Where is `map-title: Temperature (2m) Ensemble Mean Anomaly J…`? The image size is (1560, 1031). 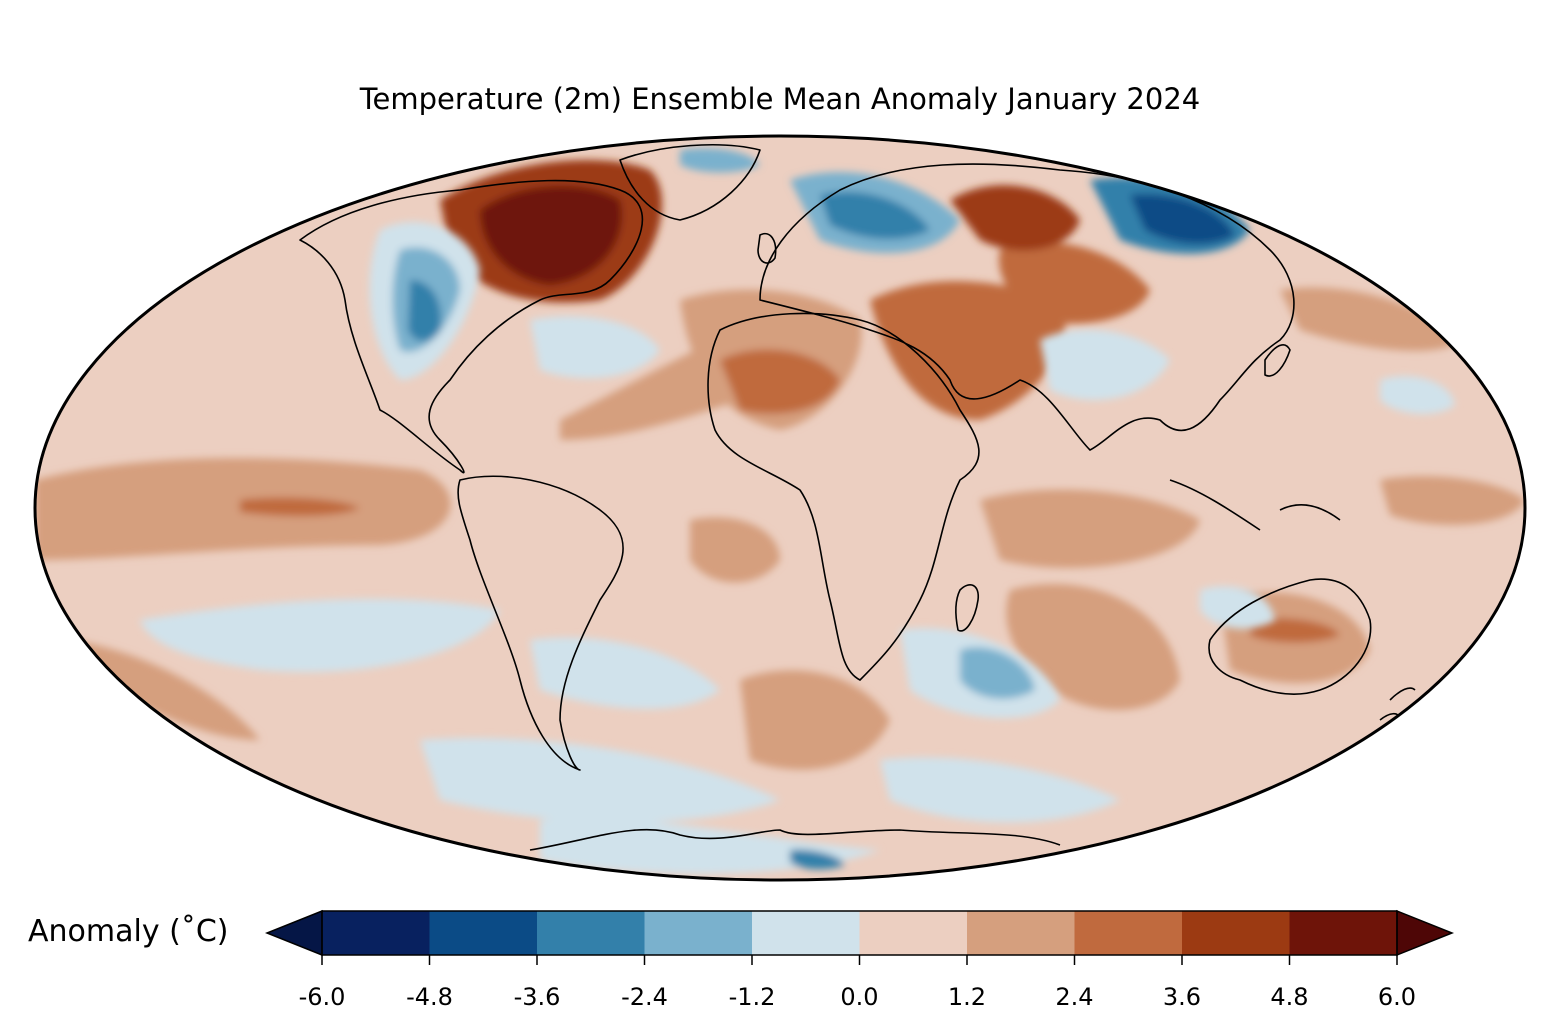 map-title: Temperature (2m) Ensemble Mean Anomaly J… is located at coordinates (780, 99).